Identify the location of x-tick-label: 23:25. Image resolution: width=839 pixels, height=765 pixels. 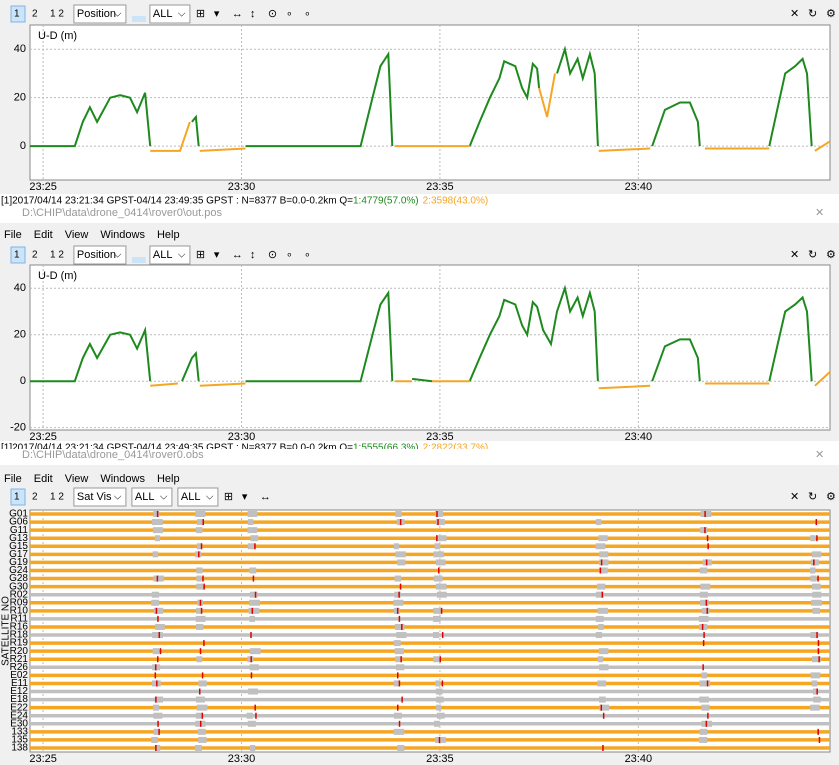
(43, 759).